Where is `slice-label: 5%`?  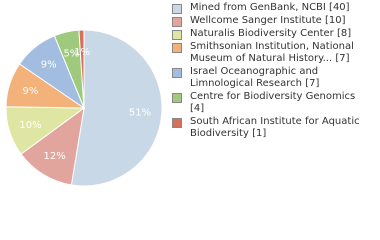
slice-label: 5% is located at coordinates (71, 53).